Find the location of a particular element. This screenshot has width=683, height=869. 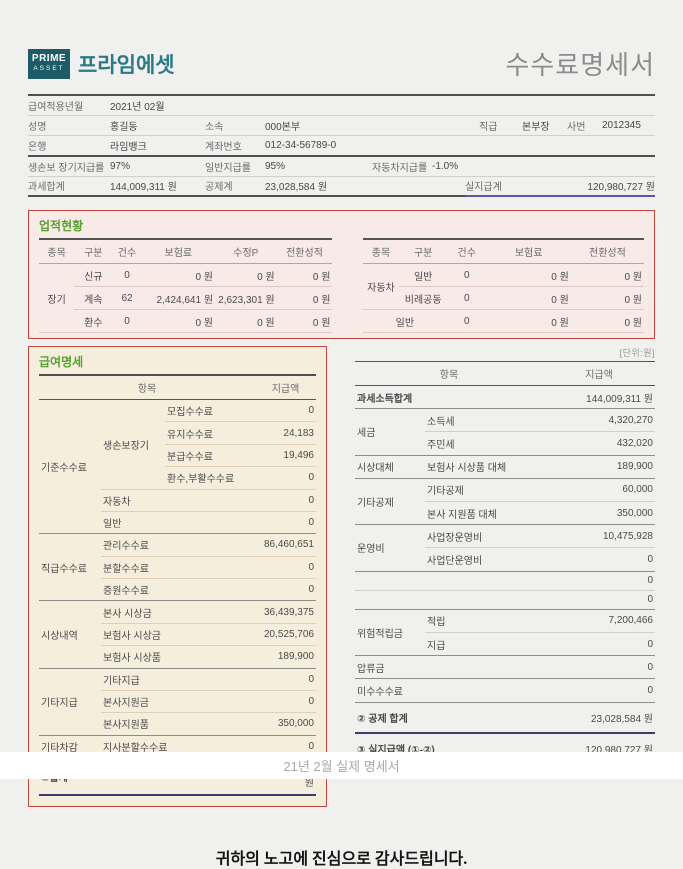

account-label: 계좌번호 is located at coordinates (223, 147).